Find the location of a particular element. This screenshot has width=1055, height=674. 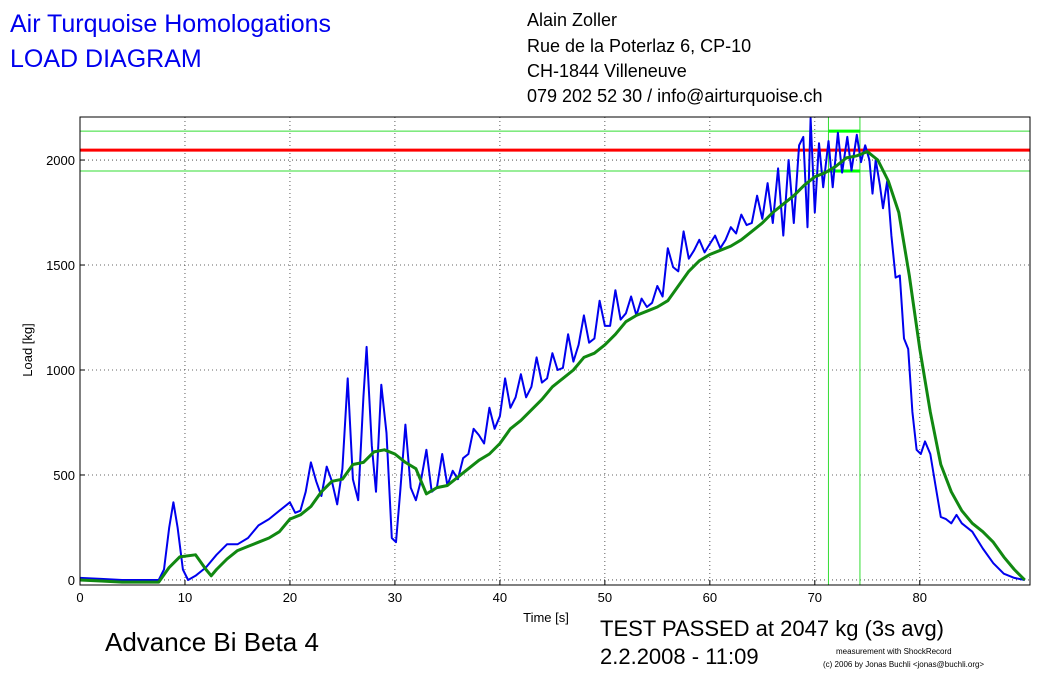

address-line: CH-1844 Villeneuve is located at coordinates (607, 71).